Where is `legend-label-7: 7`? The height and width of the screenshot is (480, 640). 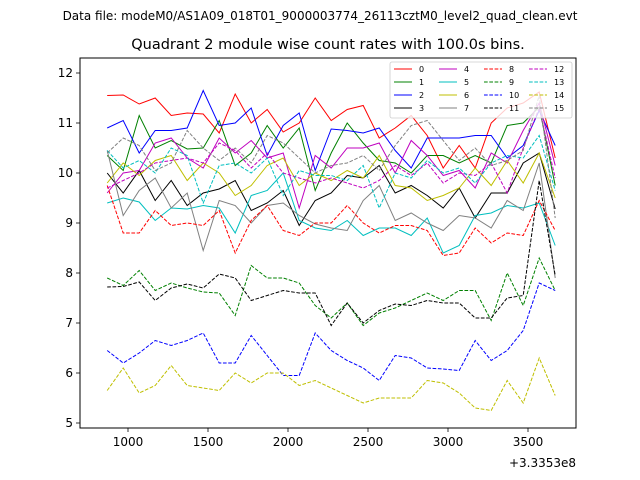
legend-label-7: 7 is located at coordinates (466, 108).